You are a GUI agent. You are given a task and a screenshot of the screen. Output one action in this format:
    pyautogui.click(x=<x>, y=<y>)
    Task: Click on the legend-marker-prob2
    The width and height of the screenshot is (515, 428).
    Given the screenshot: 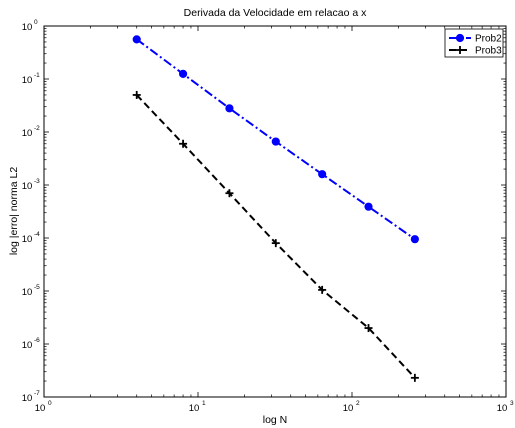 What is the action you would take?
    pyautogui.click(x=460, y=38)
    